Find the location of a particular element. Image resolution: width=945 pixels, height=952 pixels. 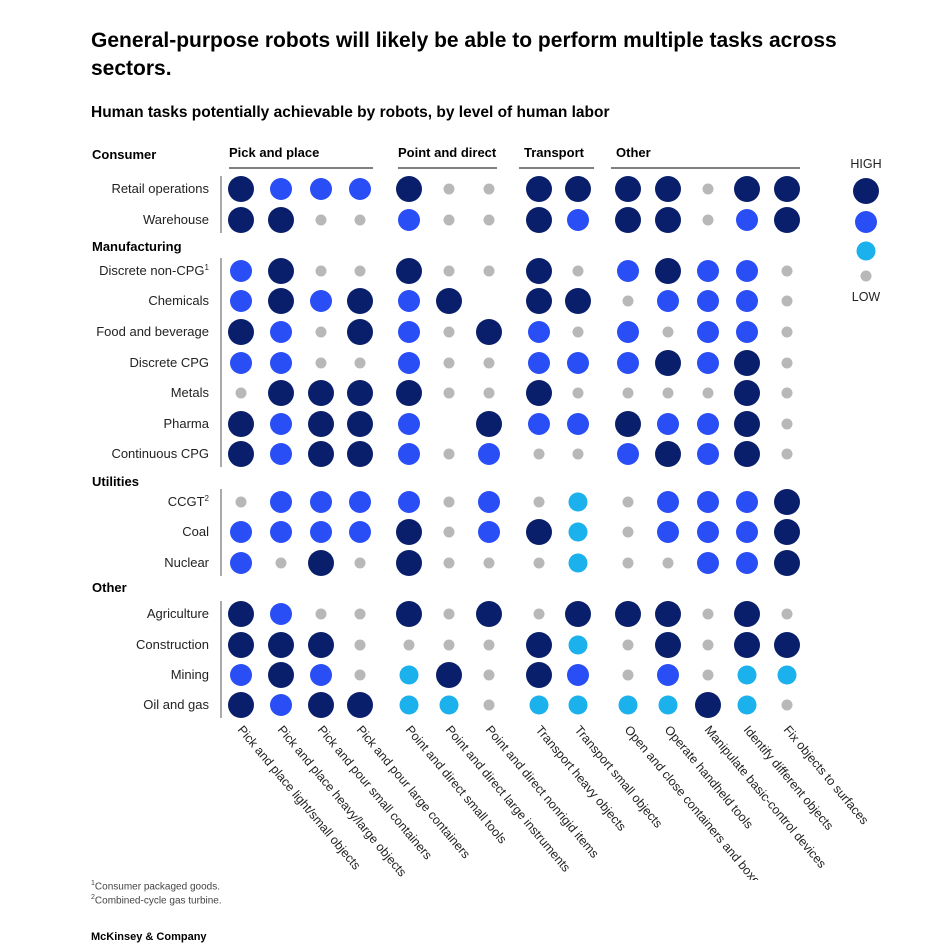

row-label: Discrete non-CPG1 is located at coordinates (154, 270).